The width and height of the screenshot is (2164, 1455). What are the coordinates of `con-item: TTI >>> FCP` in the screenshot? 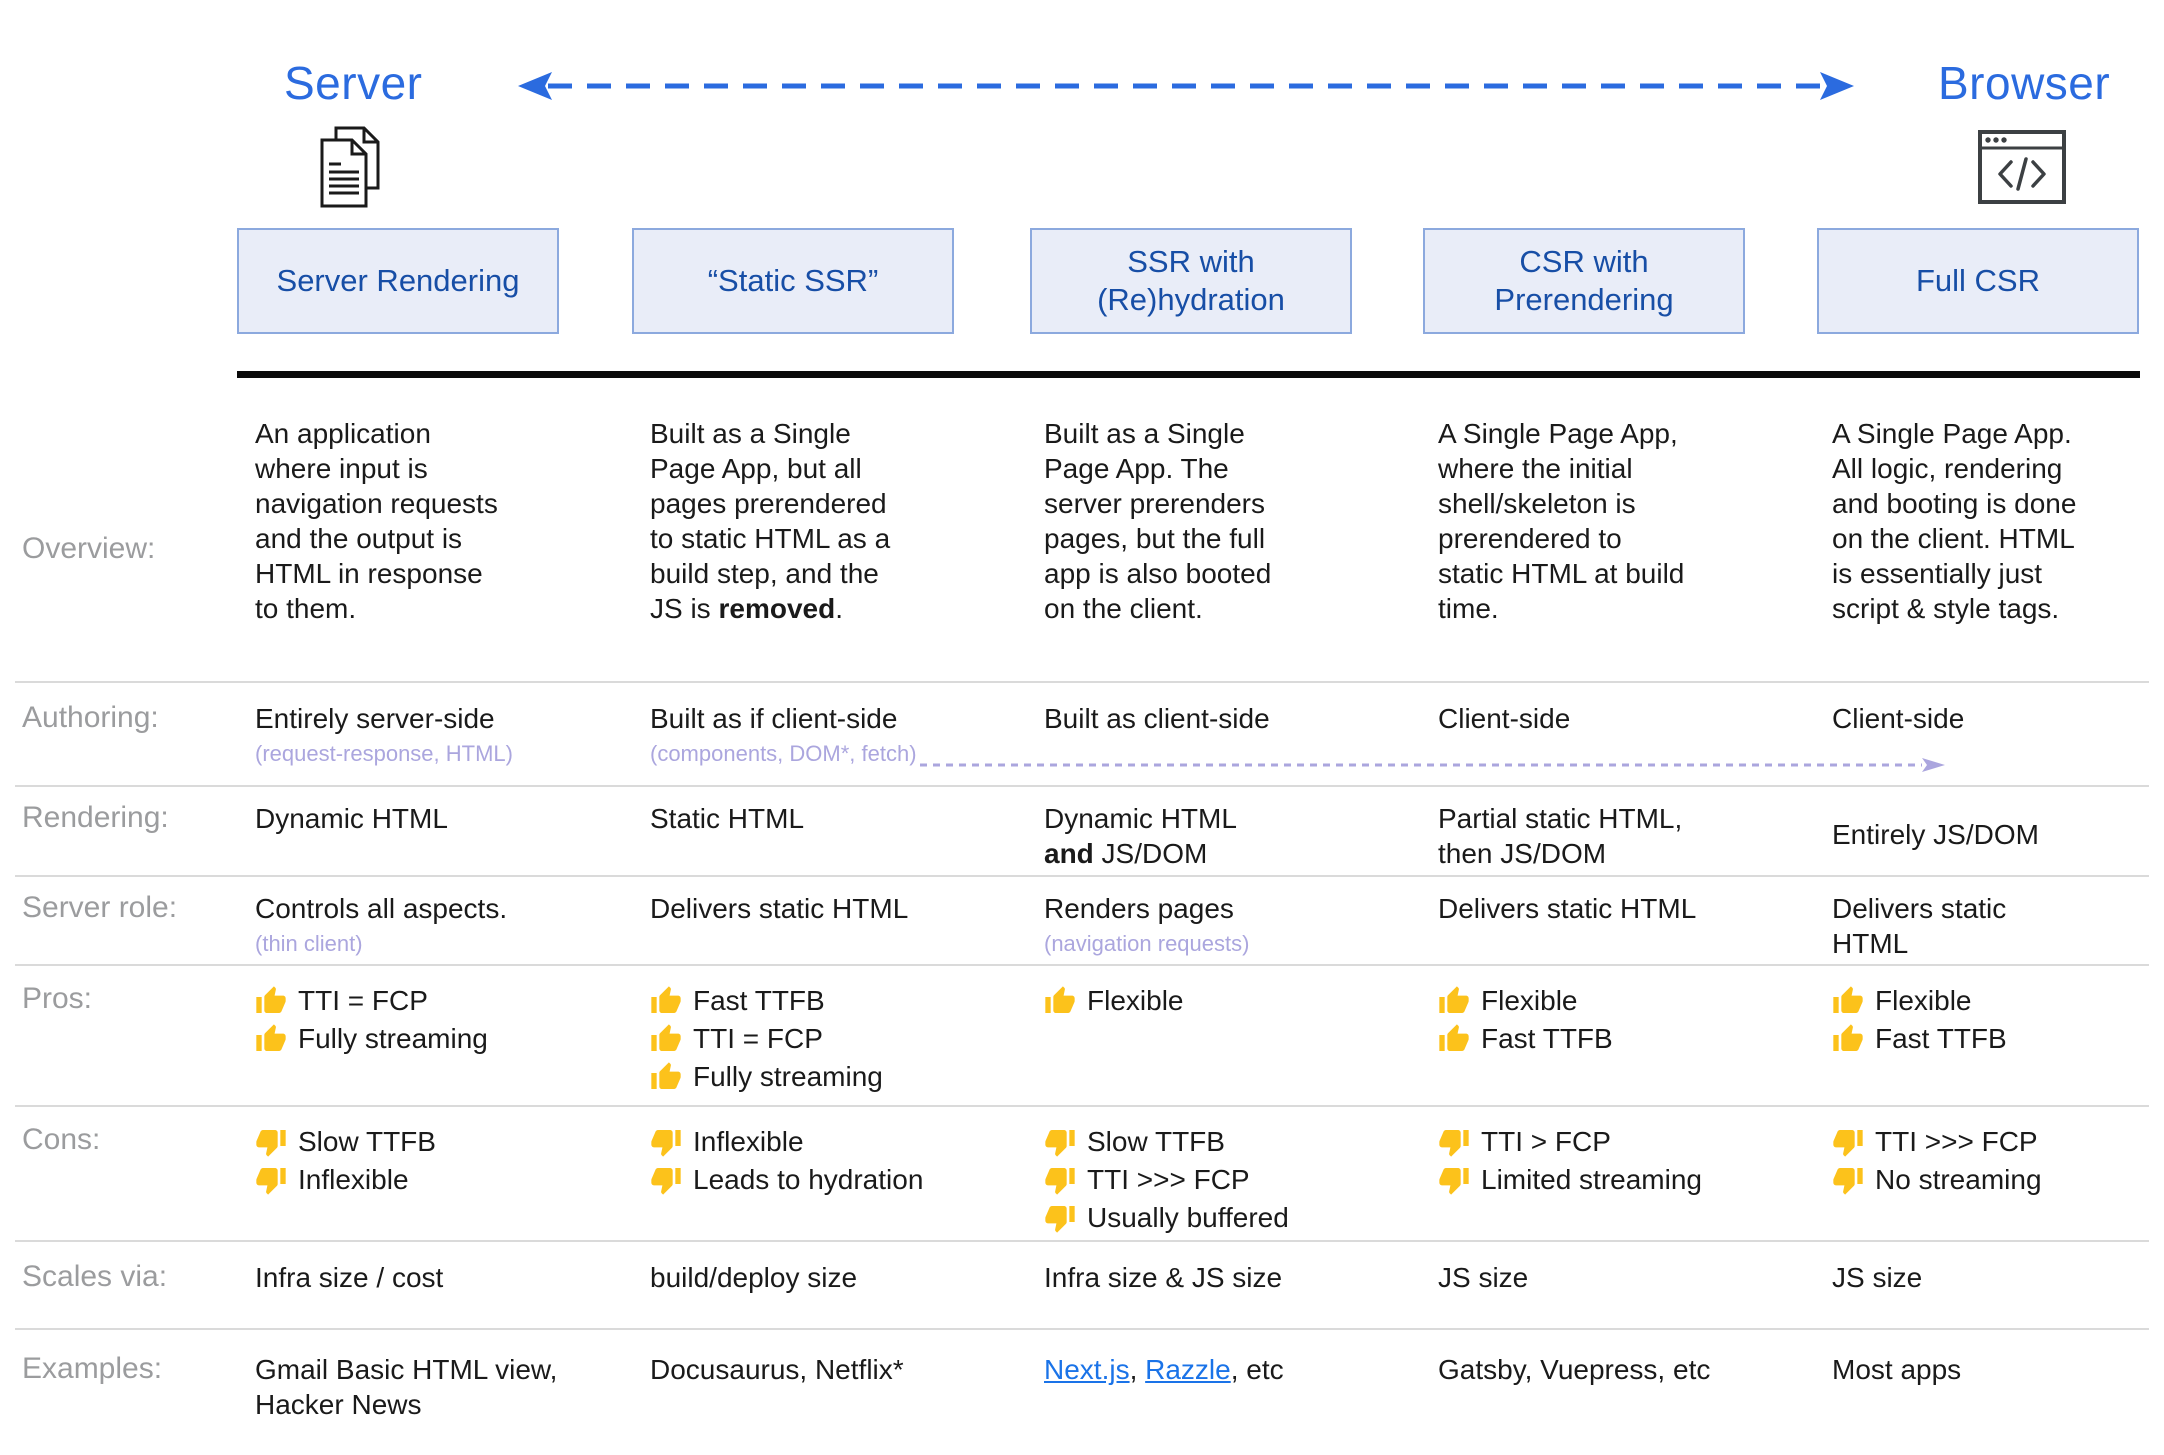 It's located at (1211, 1180).